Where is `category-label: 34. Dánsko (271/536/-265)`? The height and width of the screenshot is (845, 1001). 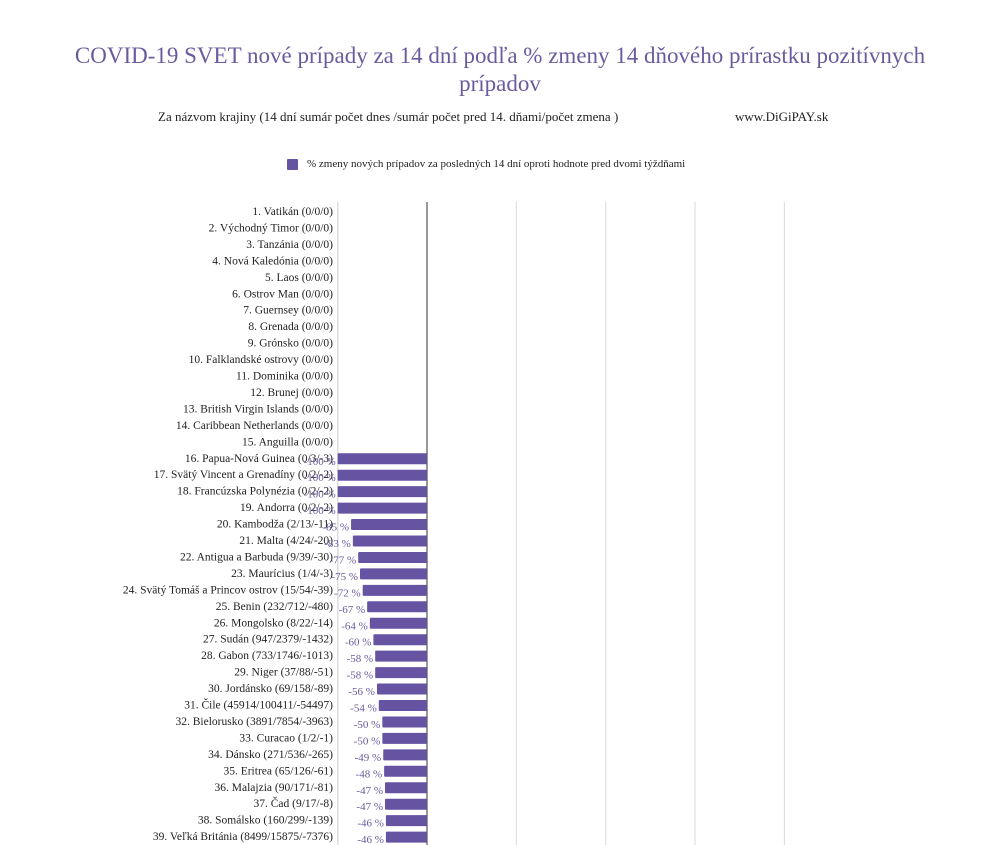 category-label: 34. Dánsko (271/536/-265) is located at coordinates (270, 755).